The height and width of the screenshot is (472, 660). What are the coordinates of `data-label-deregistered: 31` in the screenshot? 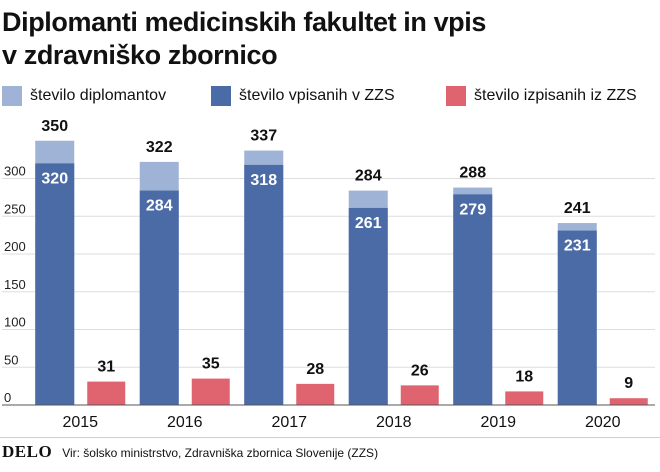 It's located at (106, 367).